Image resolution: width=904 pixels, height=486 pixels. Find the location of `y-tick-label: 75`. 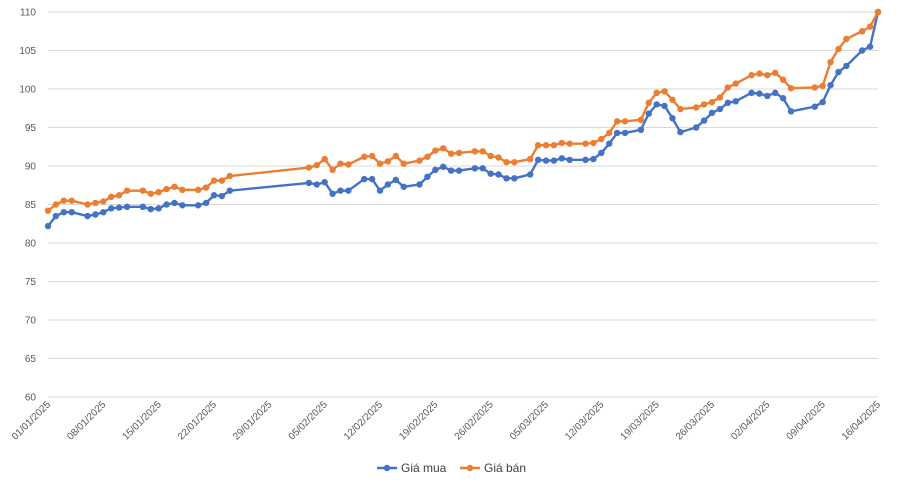

y-tick-label: 75 is located at coordinates (31, 282).